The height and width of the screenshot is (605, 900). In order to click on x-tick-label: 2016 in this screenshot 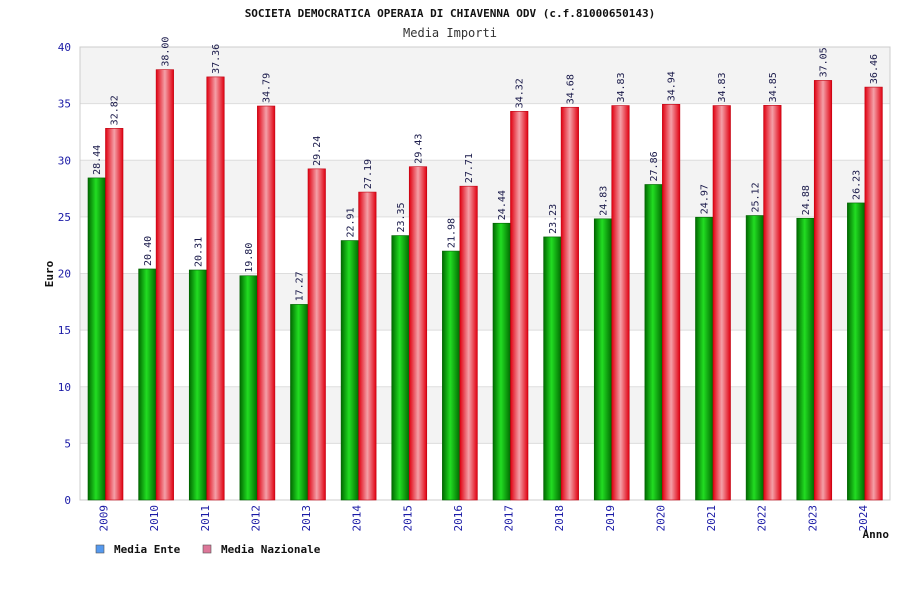, I will do `click(458, 518)`.